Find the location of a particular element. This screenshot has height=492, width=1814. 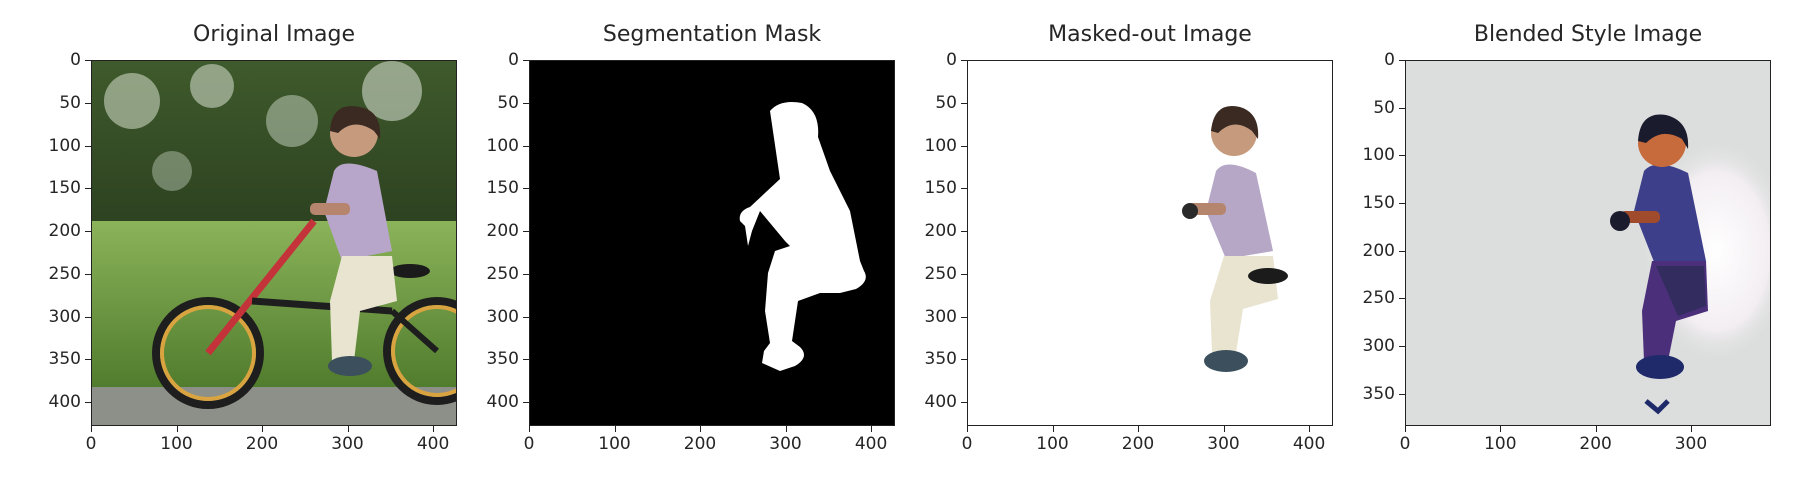

panel-title: Original Image is located at coordinates (274, 34).